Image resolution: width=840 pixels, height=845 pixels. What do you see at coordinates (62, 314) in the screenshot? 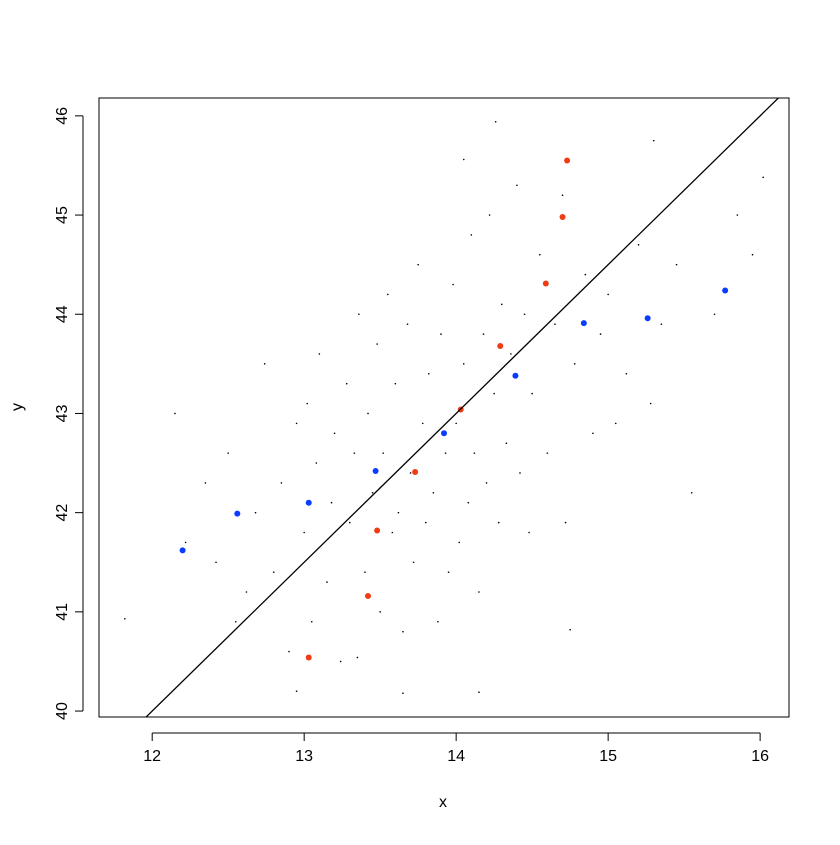
I see `y-tick-label: 44` at bounding box center [62, 314].